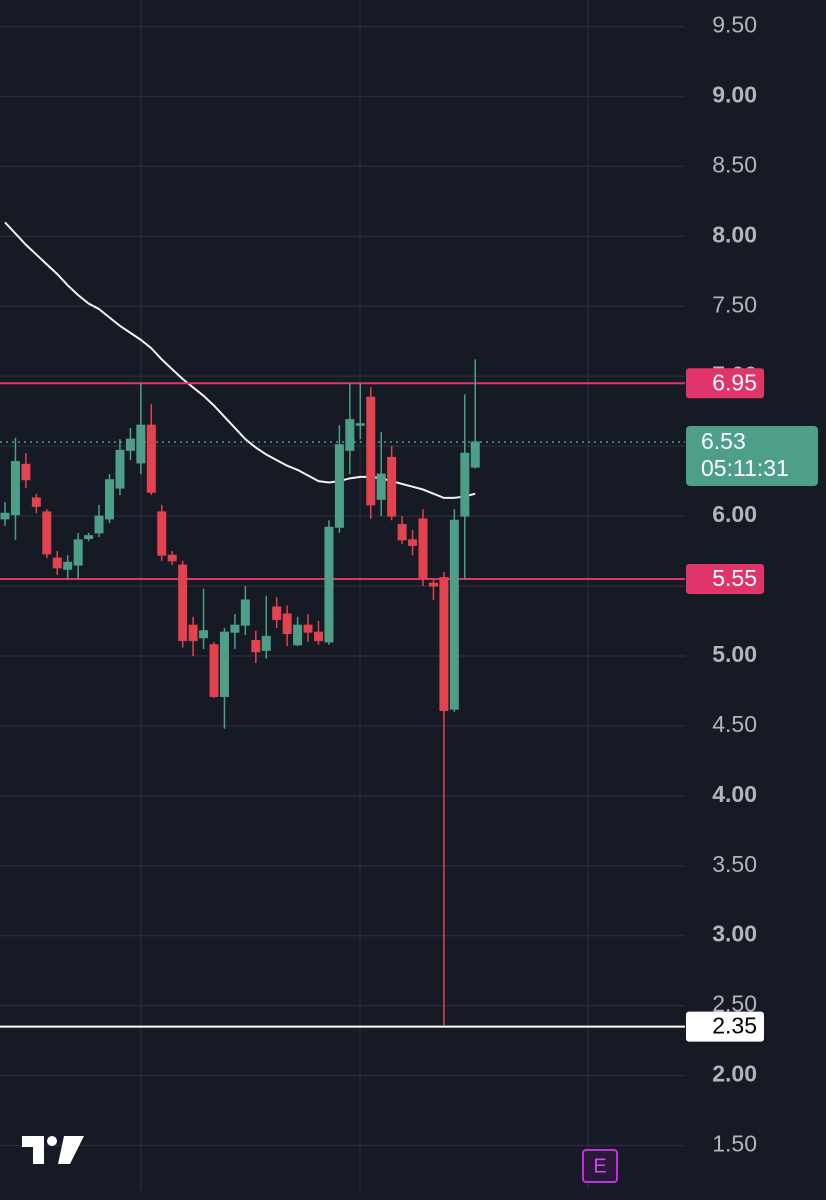  Describe the element at coordinates (734, 1074) in the screenshot. I see `y-tick-label: 2.00` at that location.